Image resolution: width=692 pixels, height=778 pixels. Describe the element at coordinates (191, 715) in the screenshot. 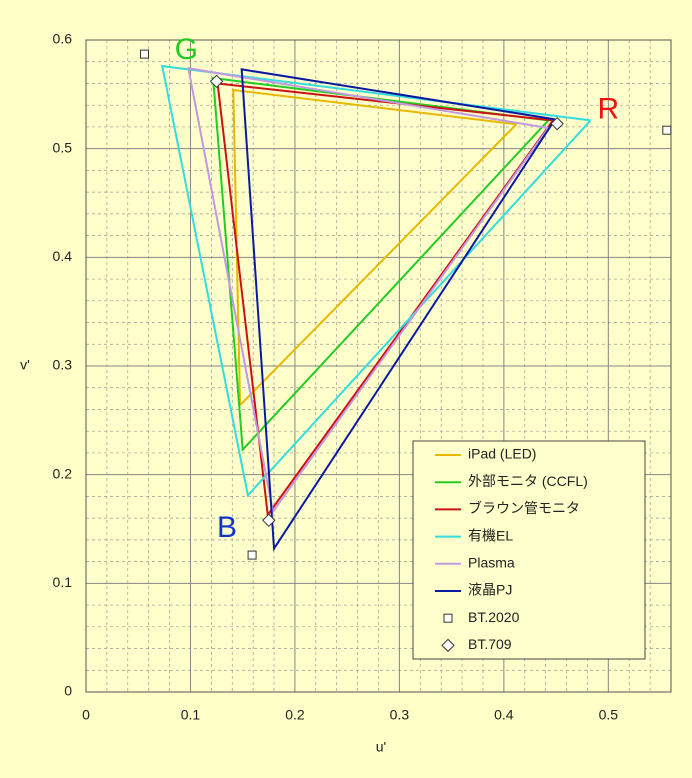

I see `x-tick-label: 0.1` at that location.